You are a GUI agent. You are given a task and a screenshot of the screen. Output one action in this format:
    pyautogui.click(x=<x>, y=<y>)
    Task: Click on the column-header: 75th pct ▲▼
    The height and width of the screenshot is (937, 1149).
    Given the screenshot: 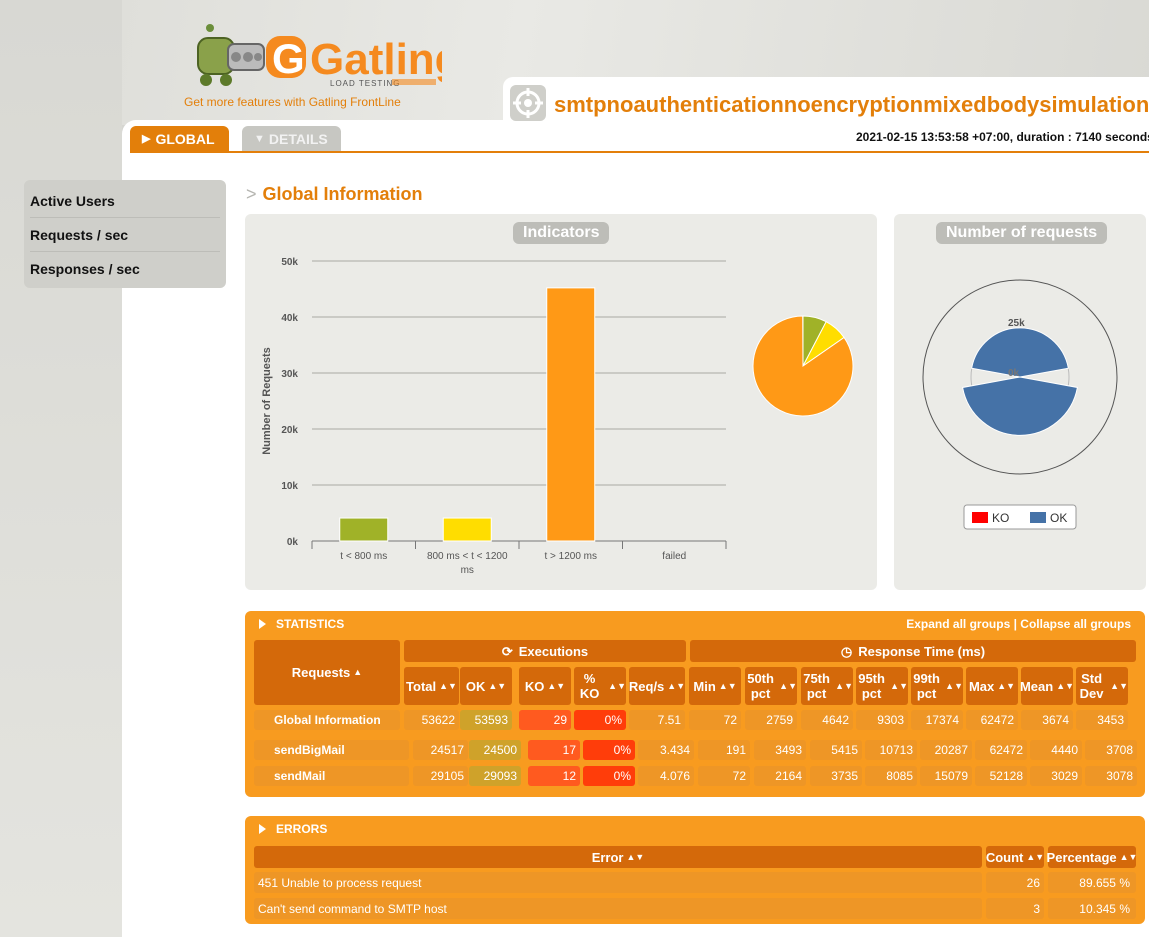 What is the action you would take?
    pyautogui.click(x=827, y=686)
    